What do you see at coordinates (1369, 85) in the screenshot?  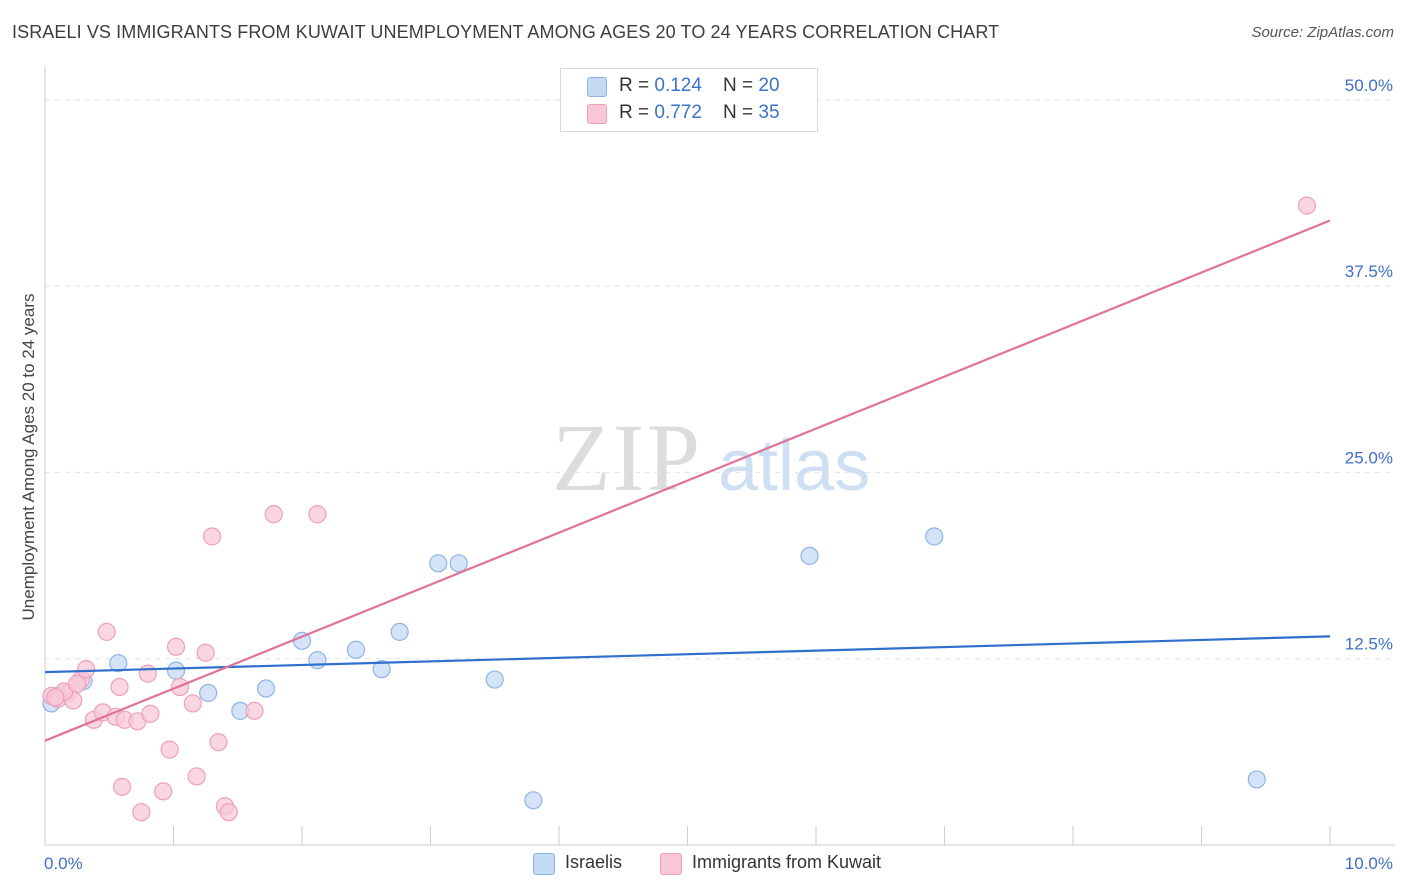 I see `y-tick-label: 50.0%` at bounding box center [1369, 85].